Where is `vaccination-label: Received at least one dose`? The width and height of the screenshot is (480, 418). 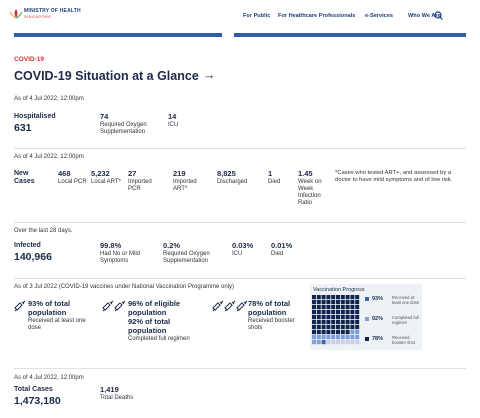 vaccination-label: Received at least one dose is located at coordinates (57, 324).